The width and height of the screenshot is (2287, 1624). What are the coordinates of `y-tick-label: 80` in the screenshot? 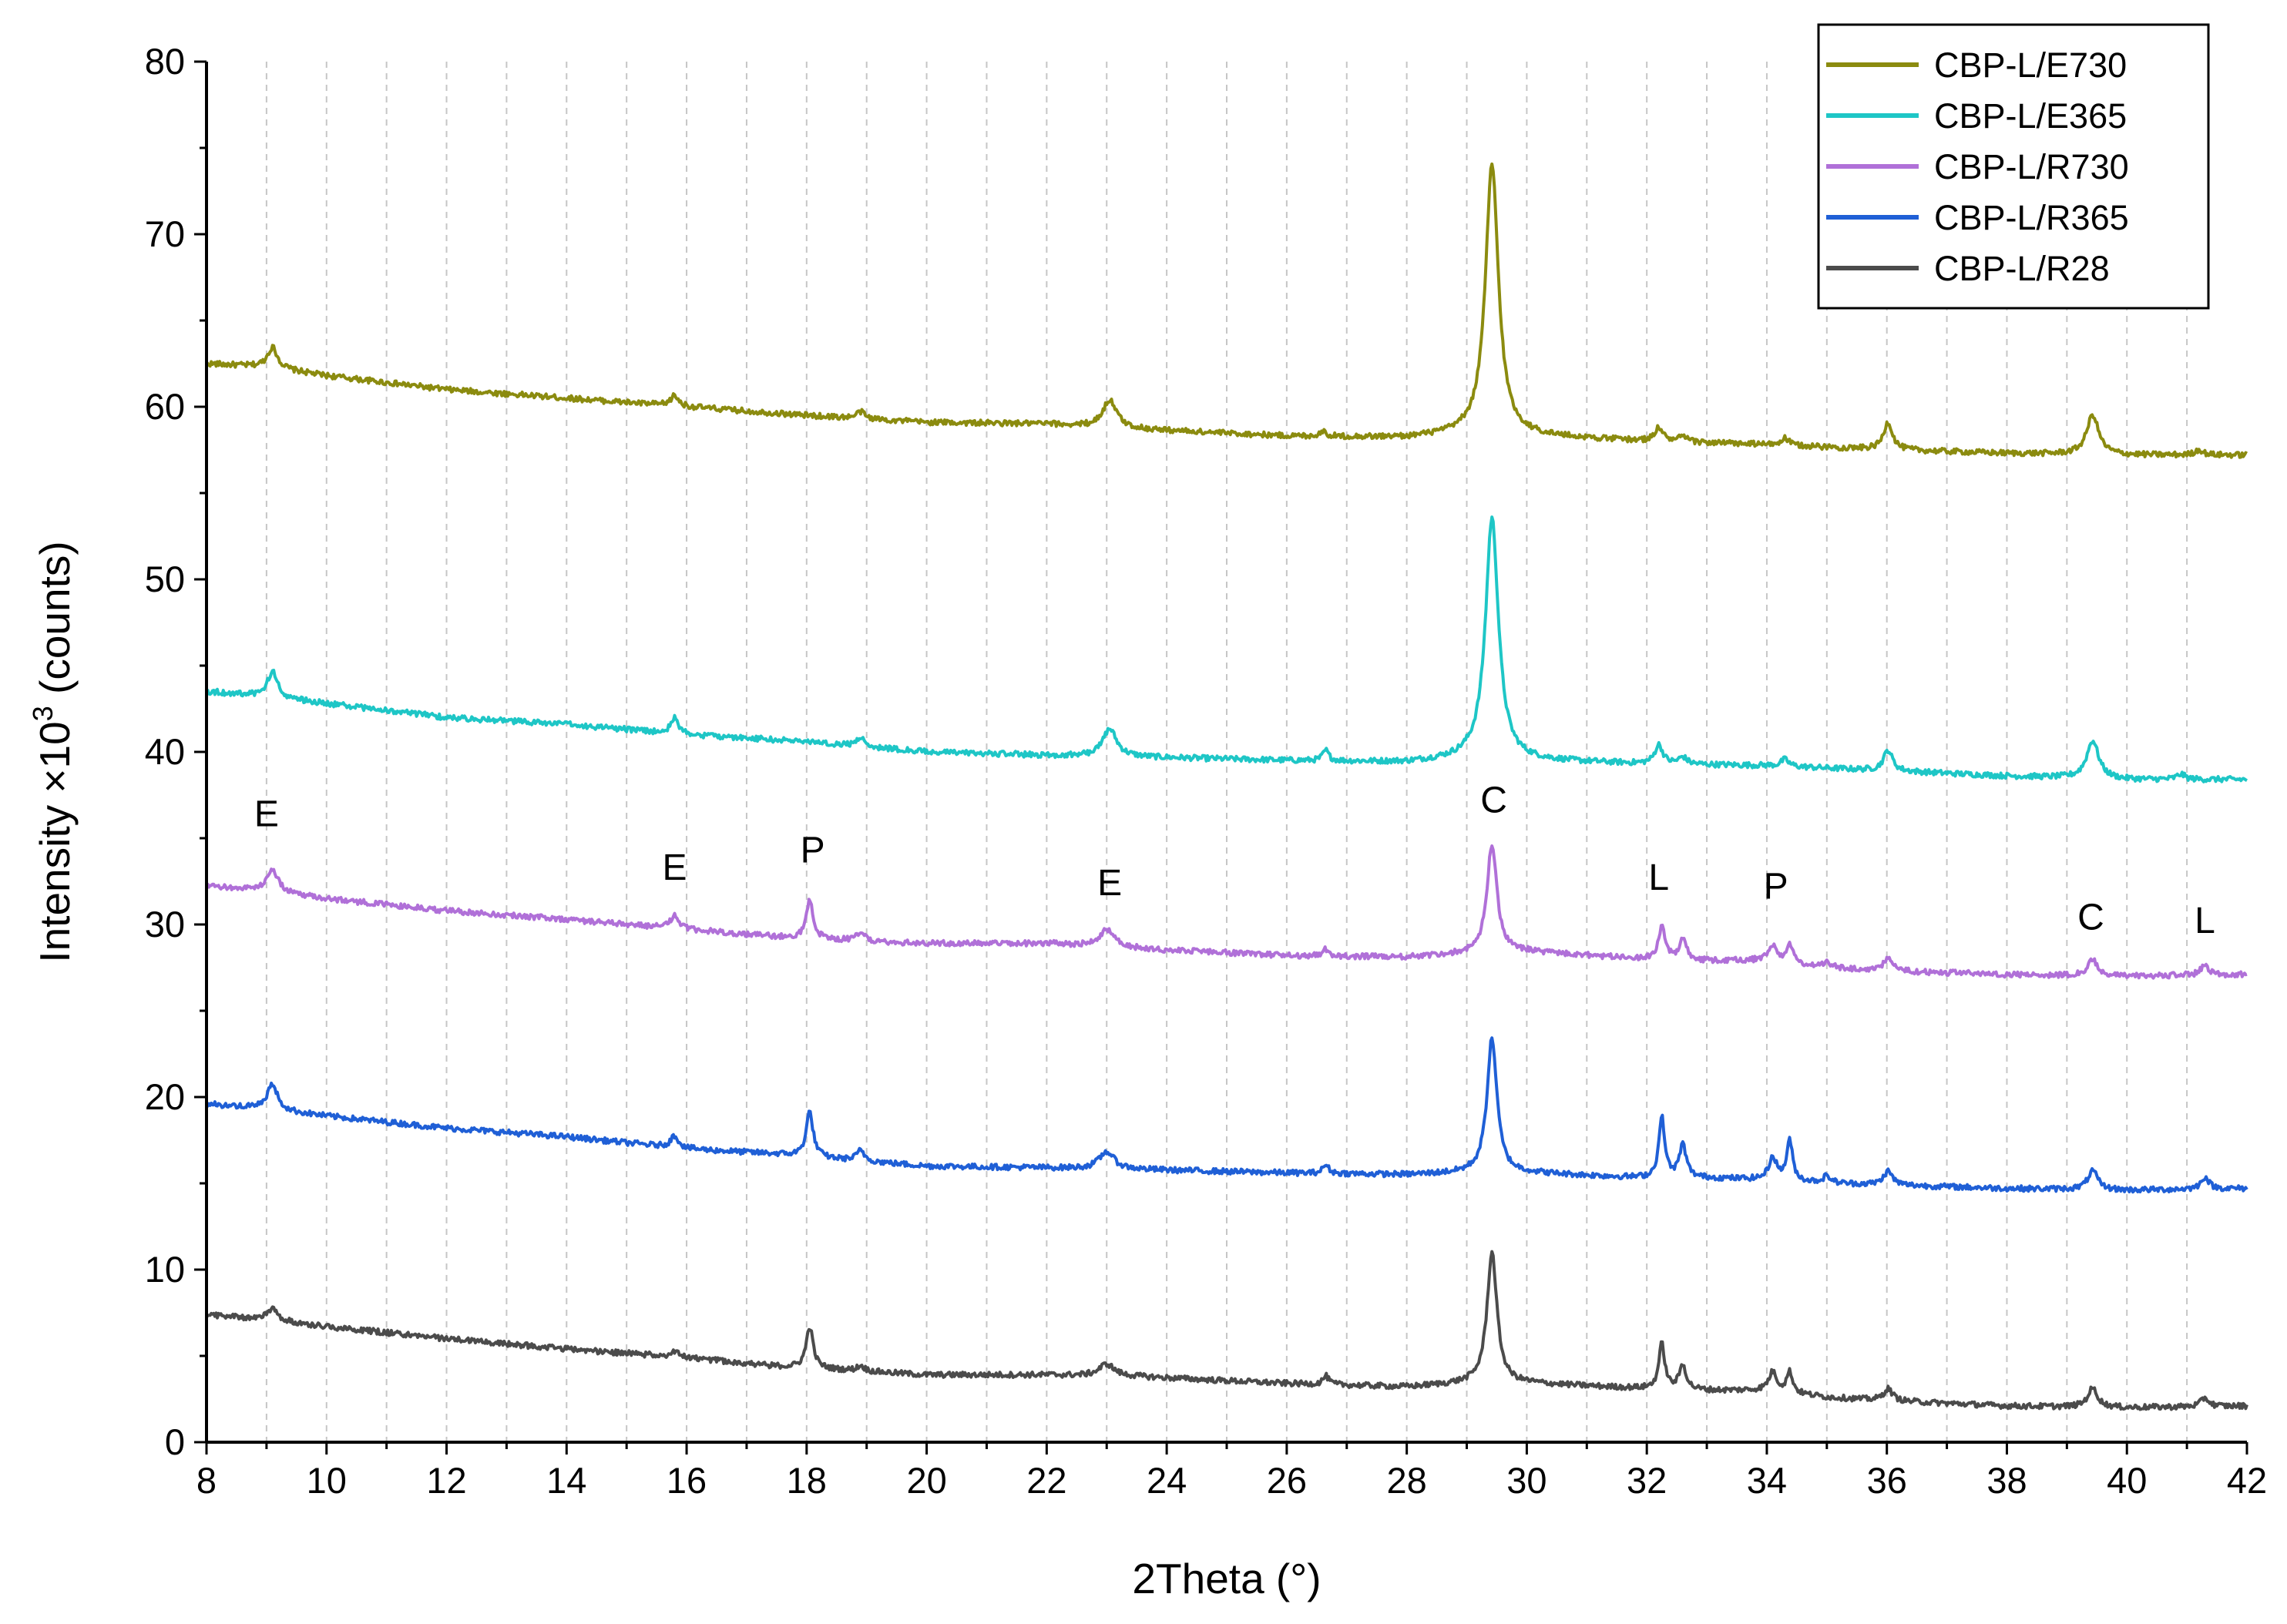 It's located at (165, 61).